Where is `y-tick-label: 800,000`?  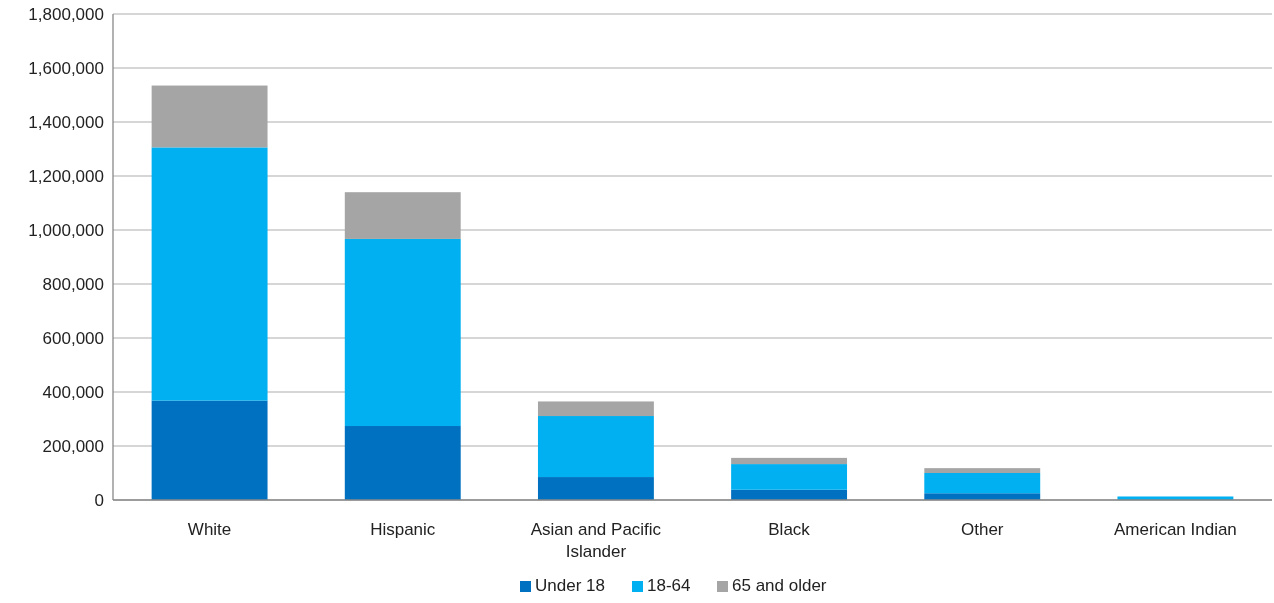 y-tick-label: 800,000 is located at coordinates (73, 284).